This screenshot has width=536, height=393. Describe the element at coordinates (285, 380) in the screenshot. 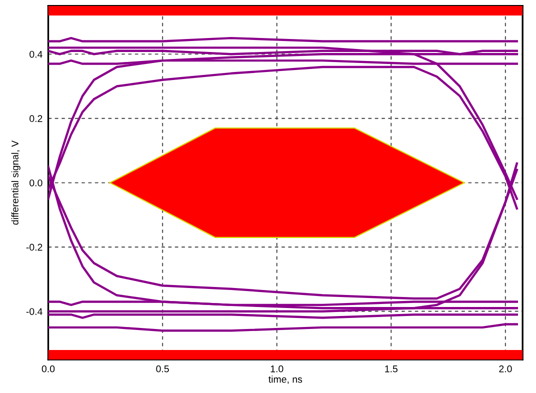

I see `x-axis-title: time, ns` at that location.